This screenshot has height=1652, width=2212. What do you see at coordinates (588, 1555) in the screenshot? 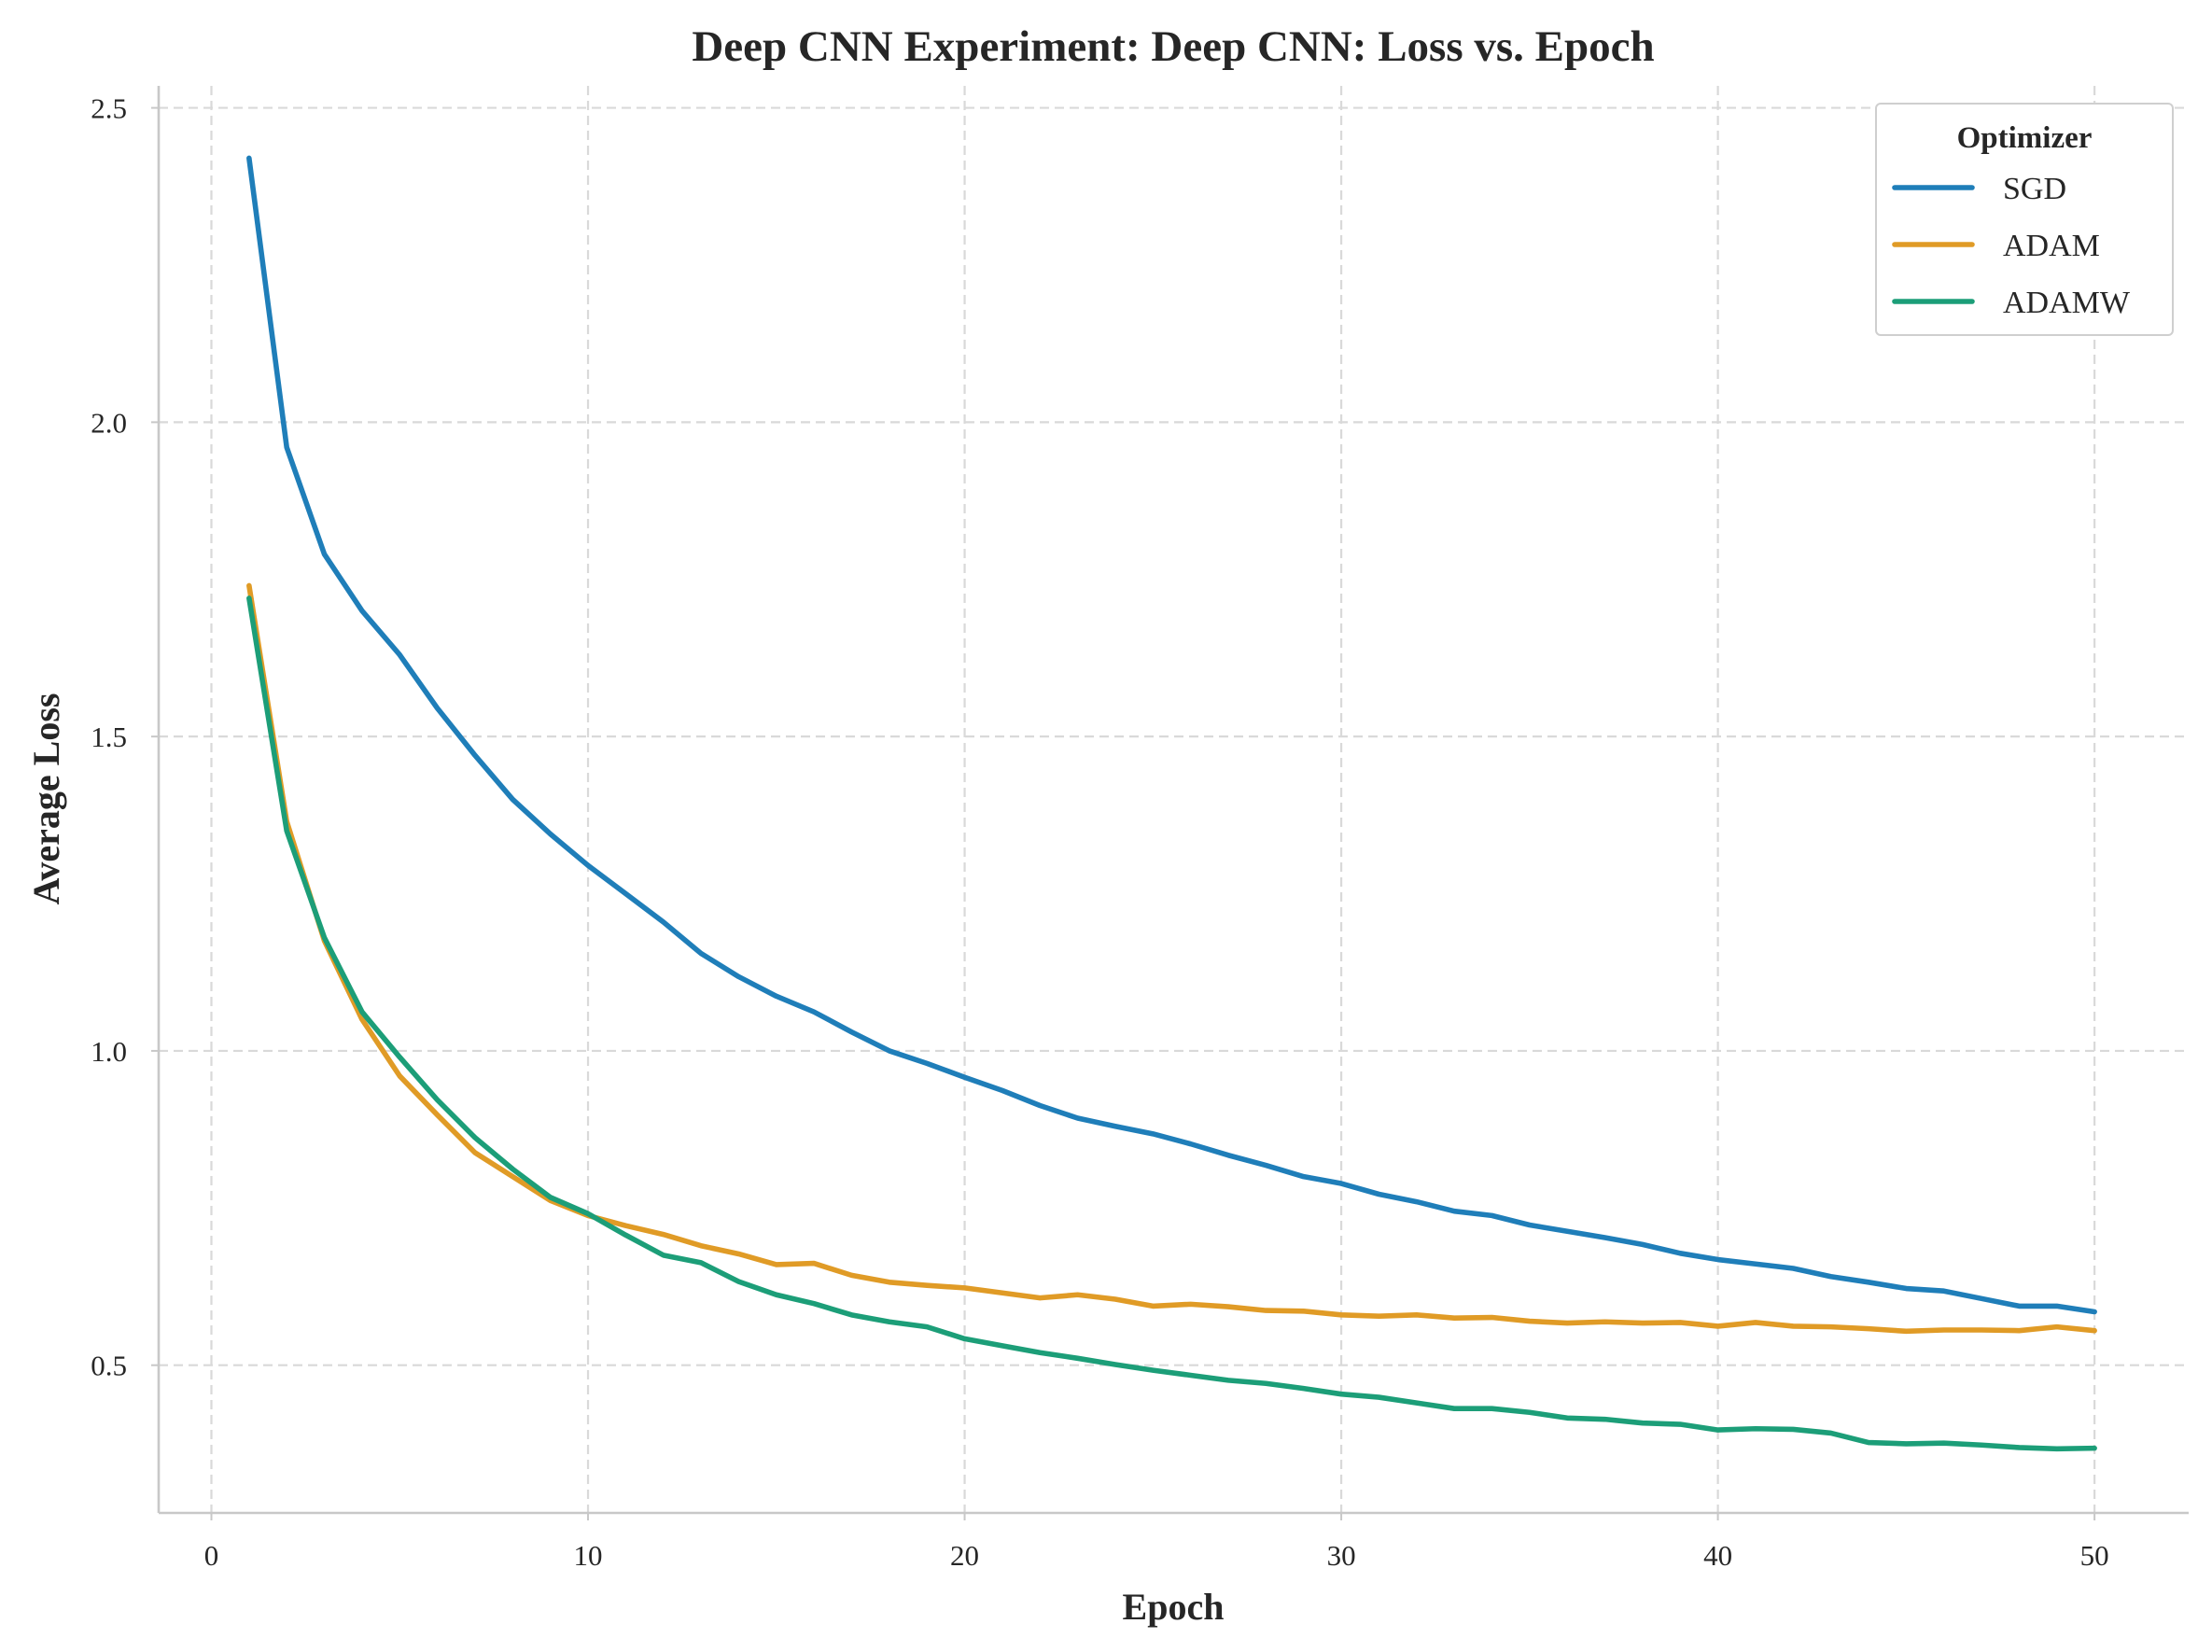
I see `x-tick-label: 10` at bounding box center [588, 1555].